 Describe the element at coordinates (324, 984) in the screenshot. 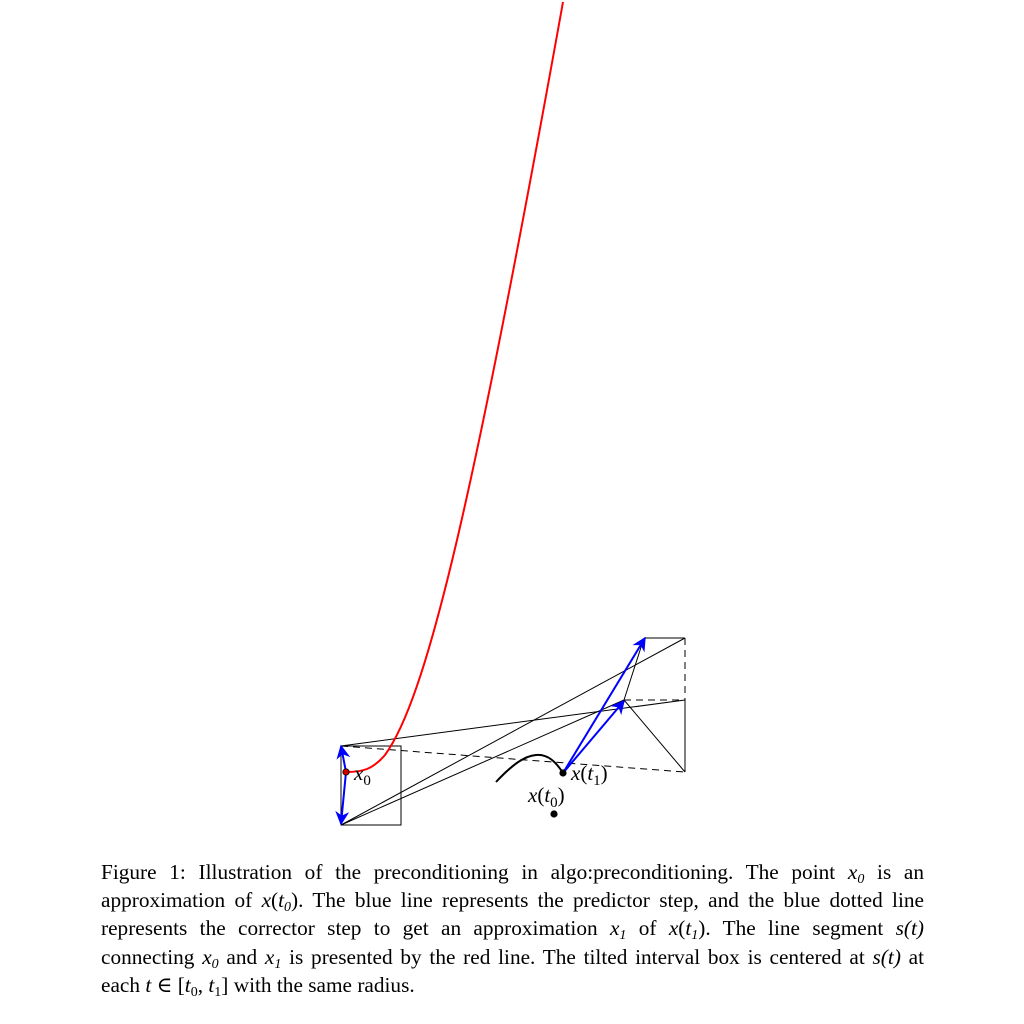

I see `caption-text-10: with the same radius.` at that location.